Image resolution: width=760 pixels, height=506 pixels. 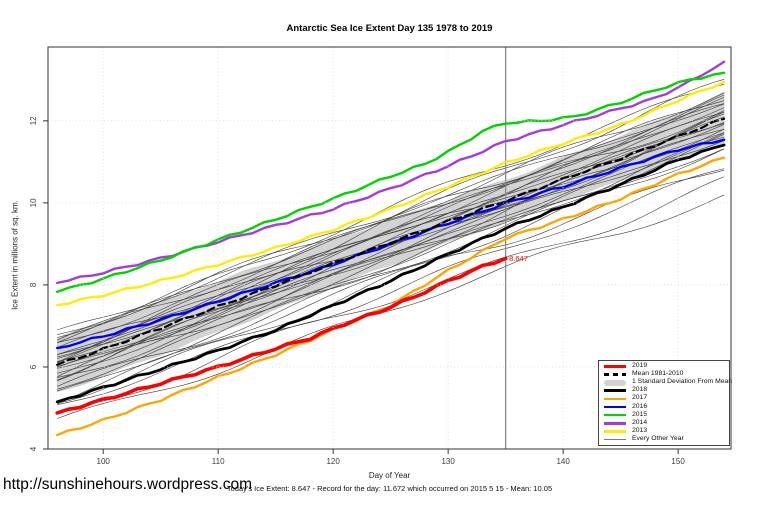 What do you see at coordinates (448, 461) in the screenshot?
I see `x-tick-label: 130` at bounding box center [448, 461].